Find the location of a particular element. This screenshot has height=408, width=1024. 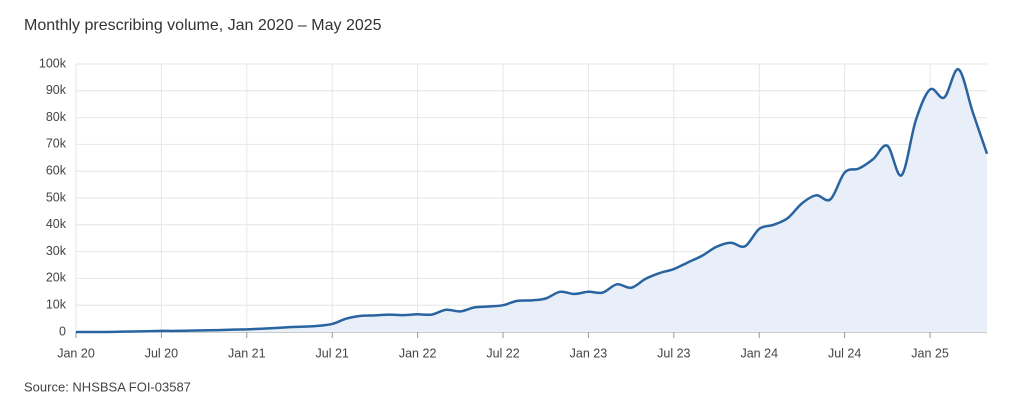

y-tick-label: 70k is located at coordinates (56, 144).